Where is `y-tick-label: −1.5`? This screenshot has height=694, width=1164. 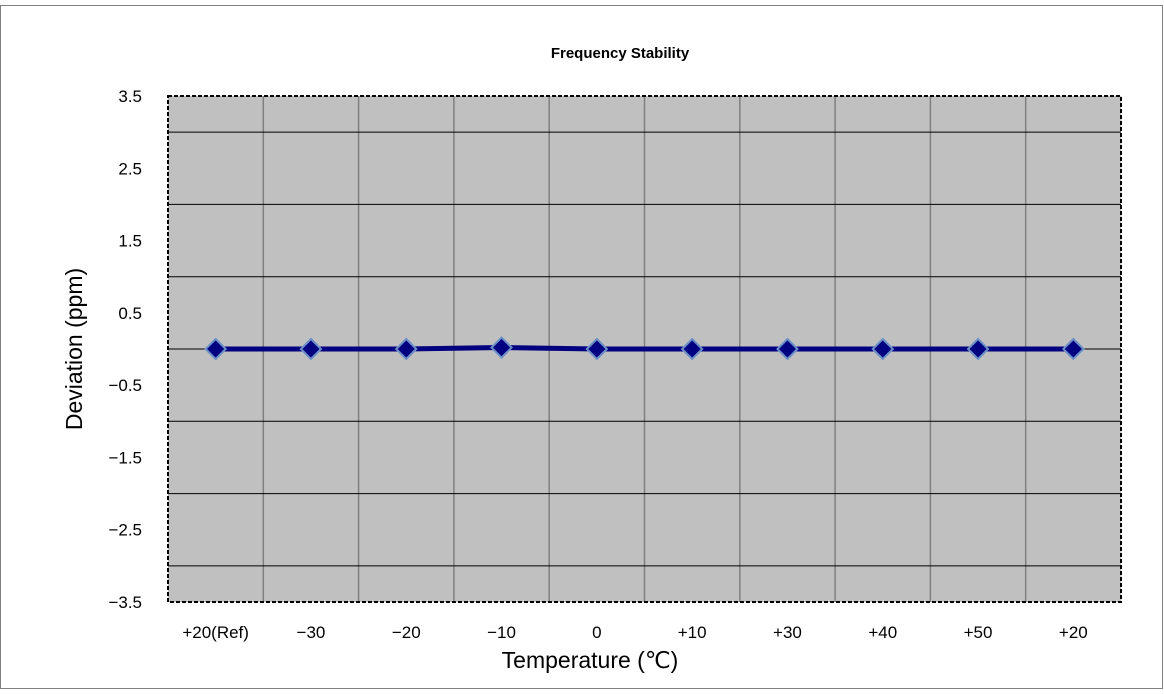
y-tick-label: −1.5 is located at coordinates (125, 457).